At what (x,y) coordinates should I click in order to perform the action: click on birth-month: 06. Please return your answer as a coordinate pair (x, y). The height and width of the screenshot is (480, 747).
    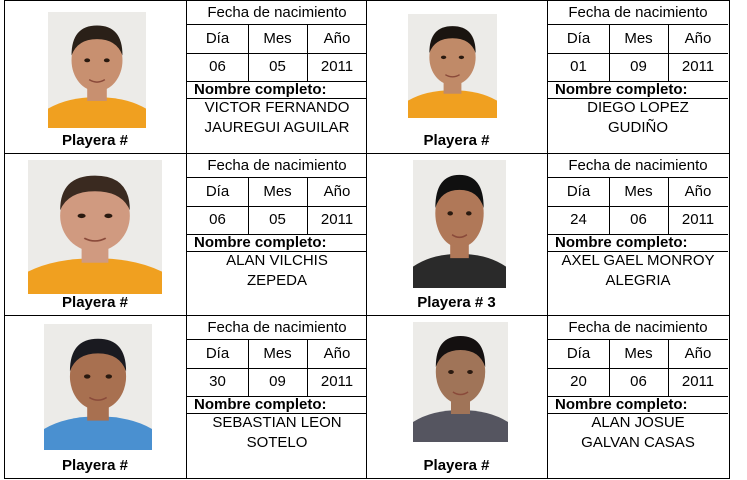
    Looking at the image, I should click on (638, 219).